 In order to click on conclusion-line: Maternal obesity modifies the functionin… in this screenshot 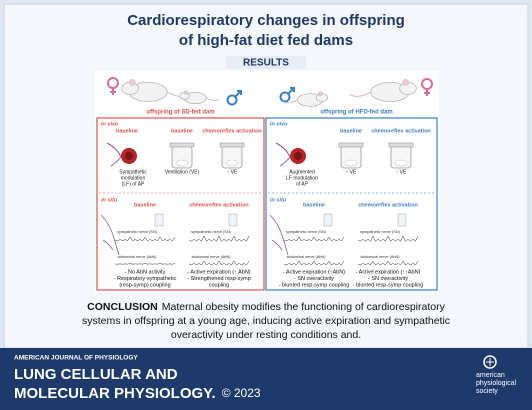, I will do `click(304, 307)`.